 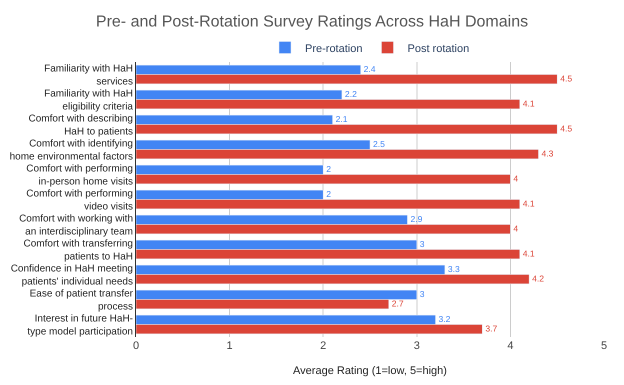 What do you see at coordinates (444, 319) in the screenshot?
I see `data-label: 3.2` at bounding box center [444, 319].